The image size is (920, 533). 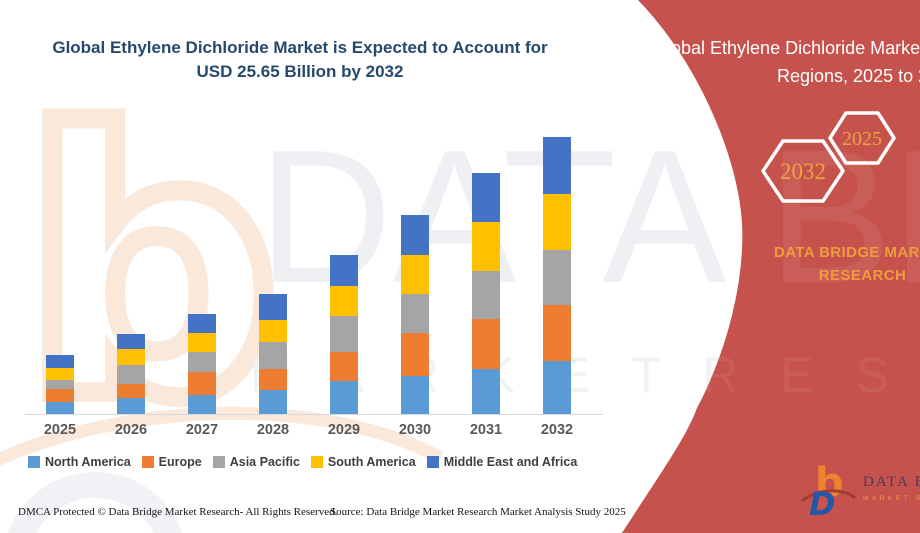 I want to click on logo-d-glyph: D, so click(x=822, y=500).